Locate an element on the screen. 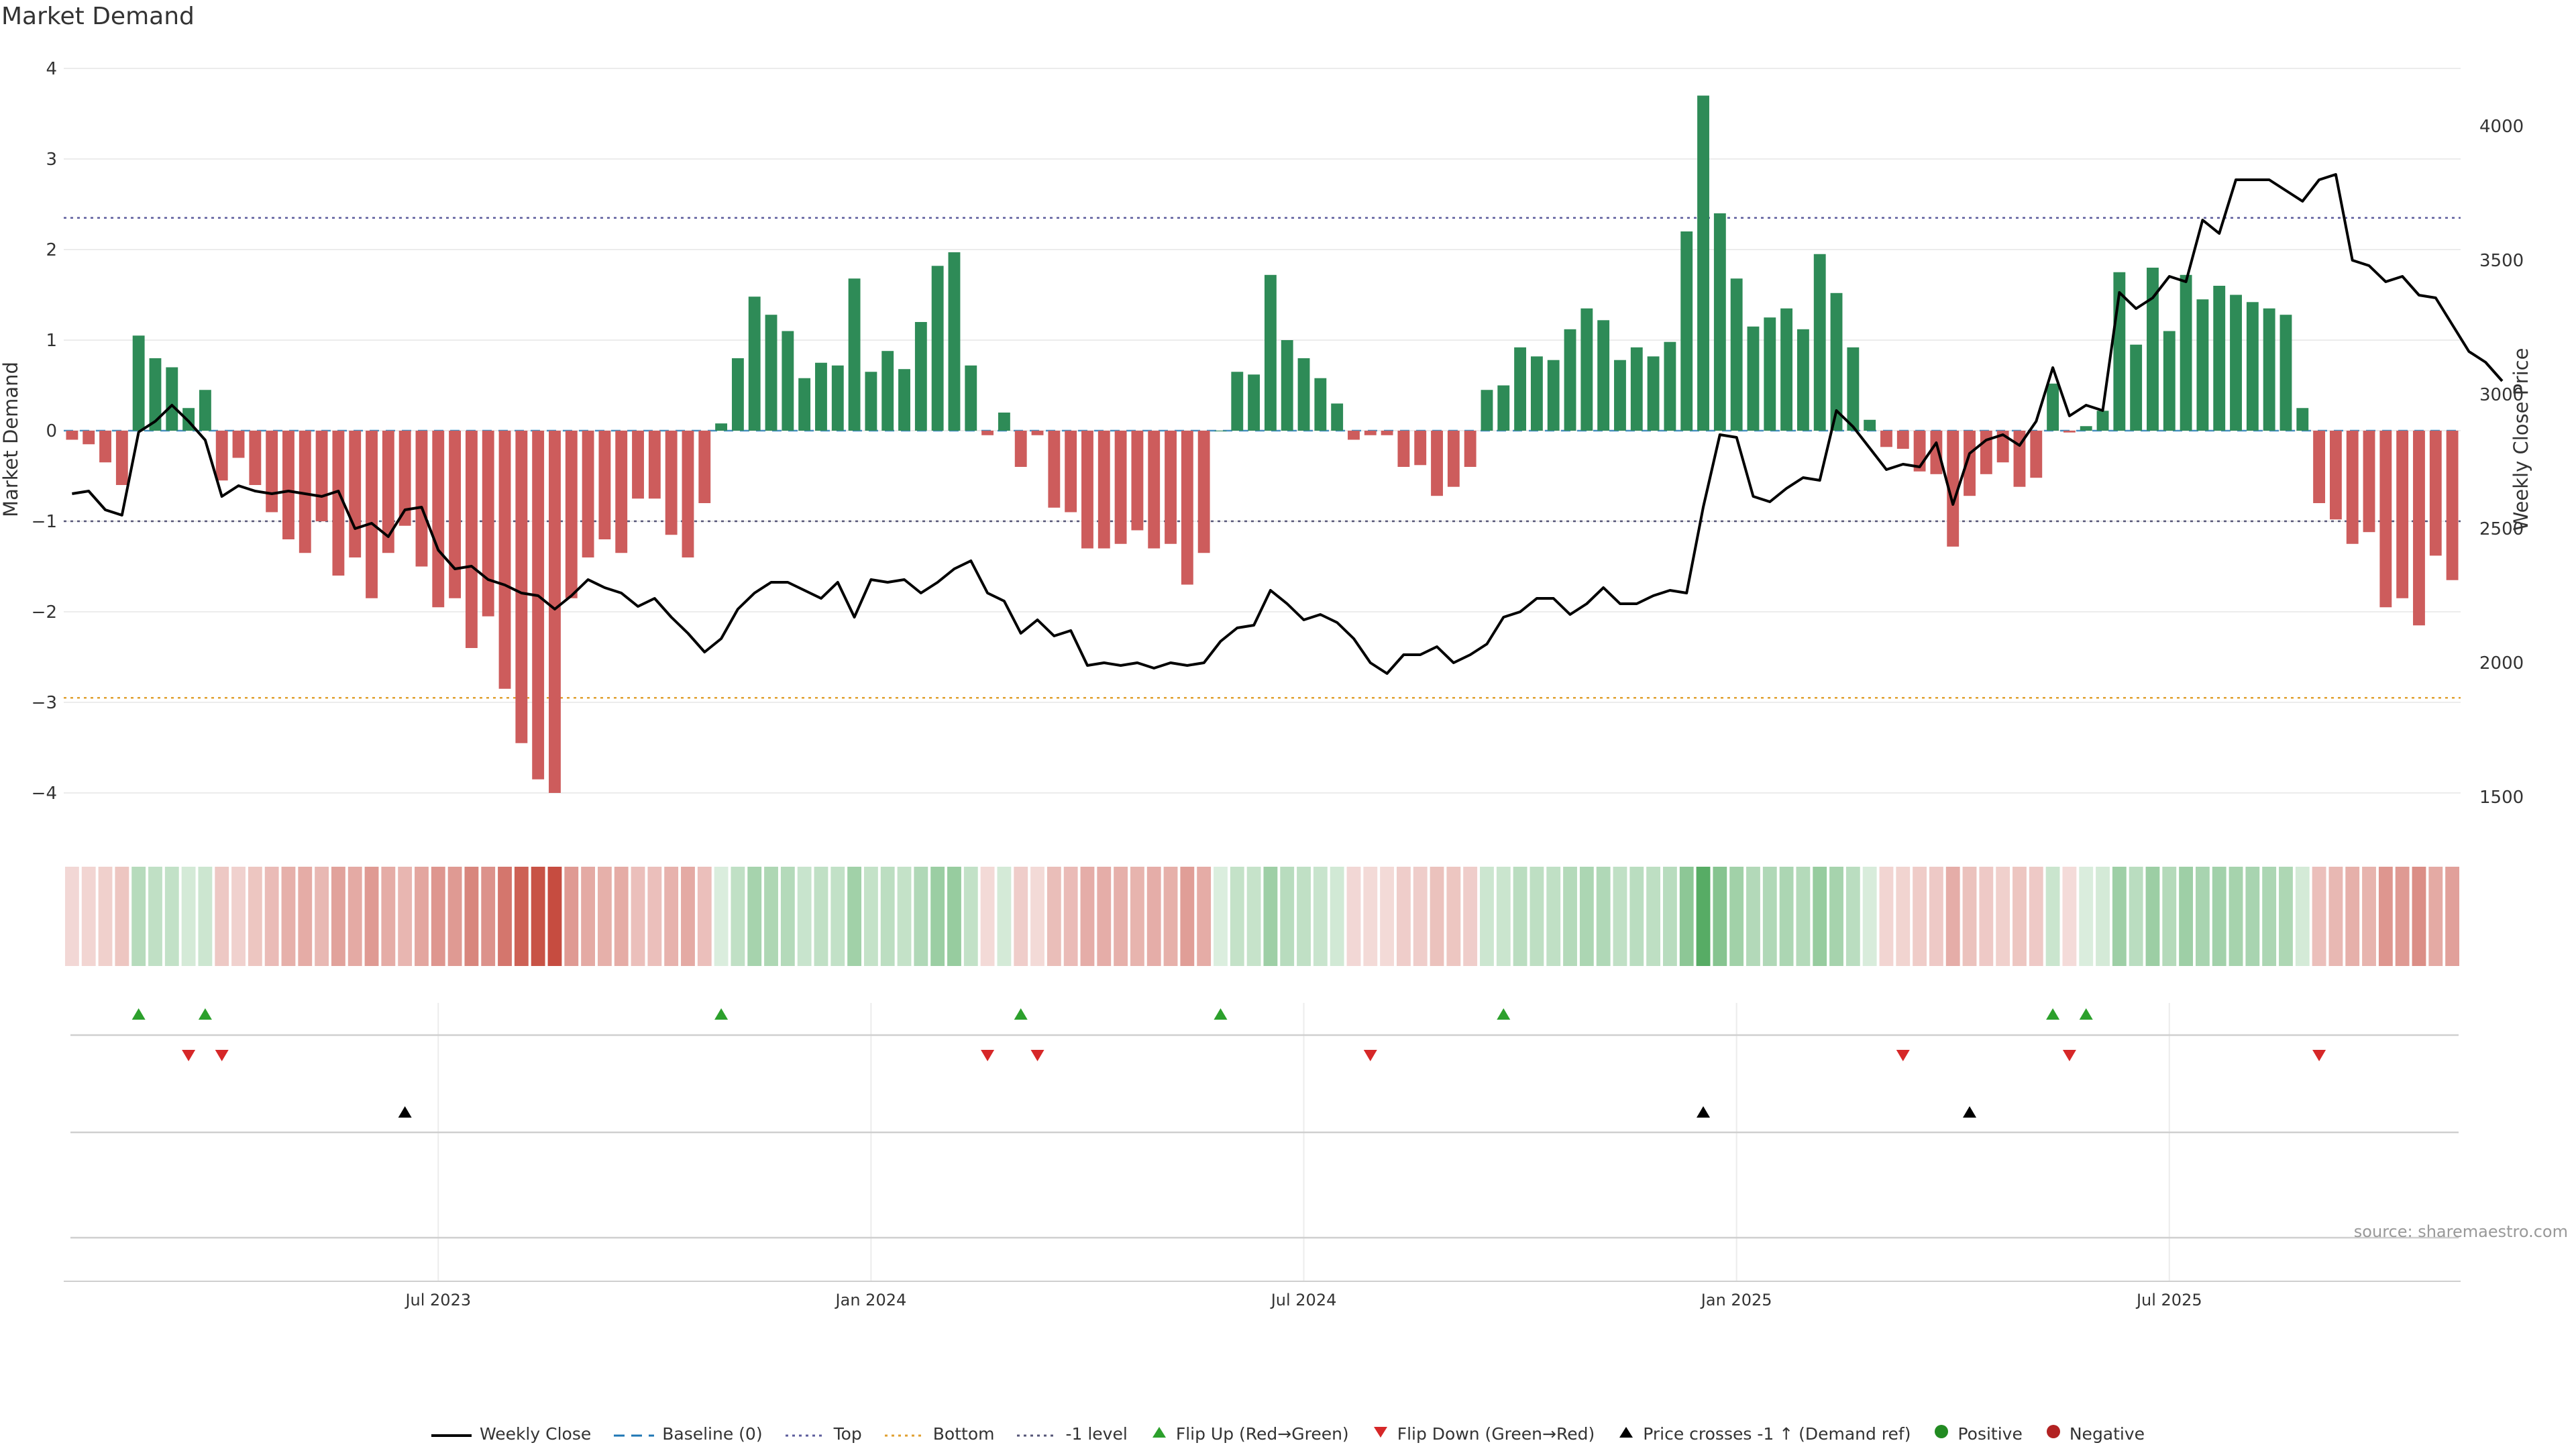 This screenshot has width=2576, height=1449. demand-heat-strip is located at coordinates (1262, 916).